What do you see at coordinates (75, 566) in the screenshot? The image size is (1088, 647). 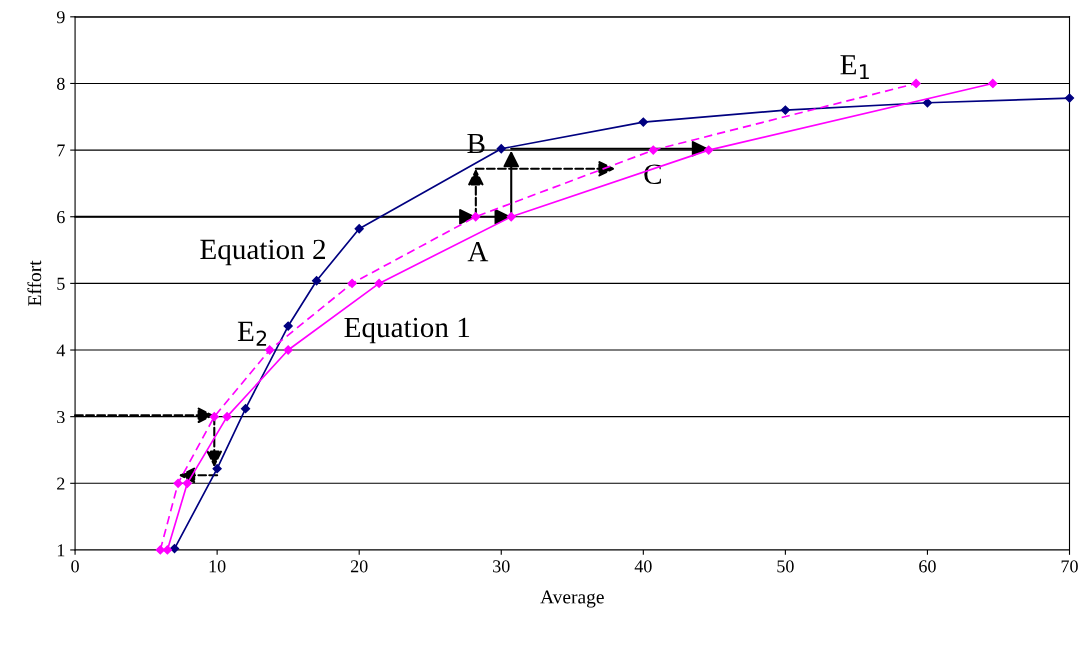 I see `x-tick-label: 0` at bounding box center [75, 566].